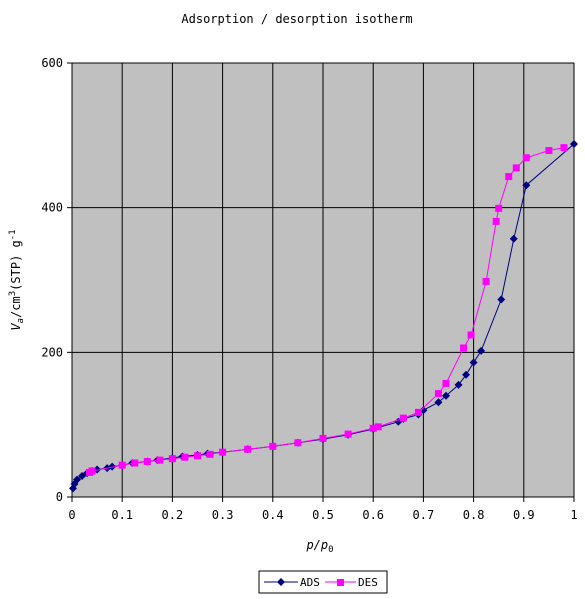 Image resolution: width=585 pixels, height=599 pixels. I want to click on legend: ADS DES, so click(323, 582).